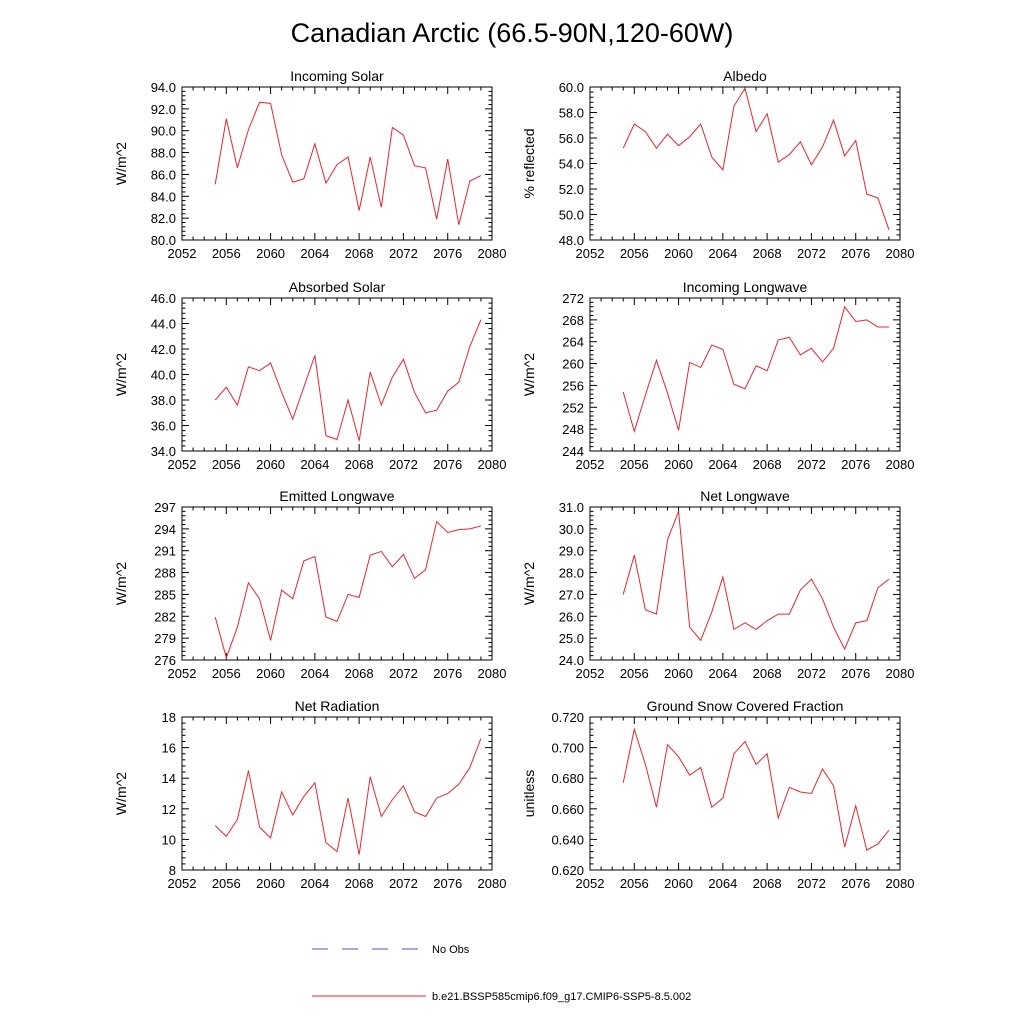  Describe the element at coordinates (567, 748) in the screenshot. I see `y-tick-label: 0.700` at that location.